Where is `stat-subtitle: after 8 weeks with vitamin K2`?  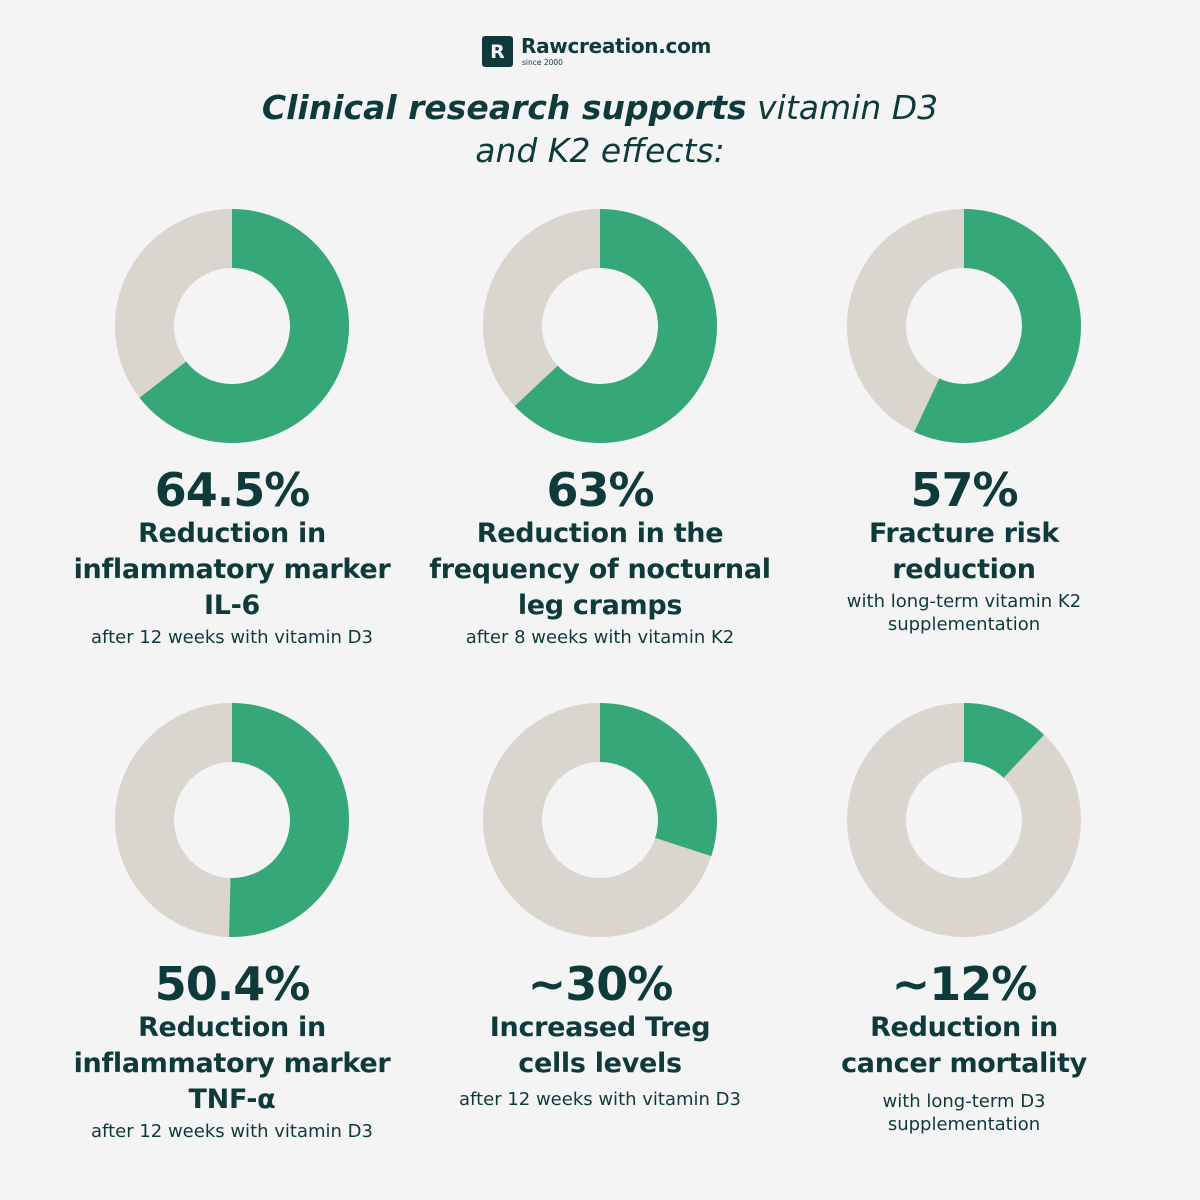
stat-subtitle: after 8 weeks with vitamin K2 is located at coordinates (600, 637).